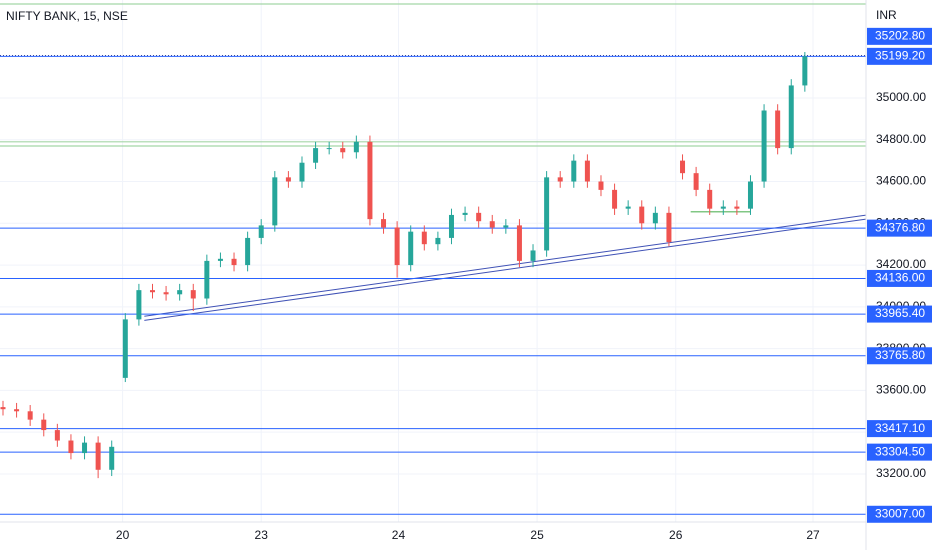 Image resolution: width=932 pixels, height=550 pixels. I want to click on y-tick-label: 35000.00, so click(901, 97).